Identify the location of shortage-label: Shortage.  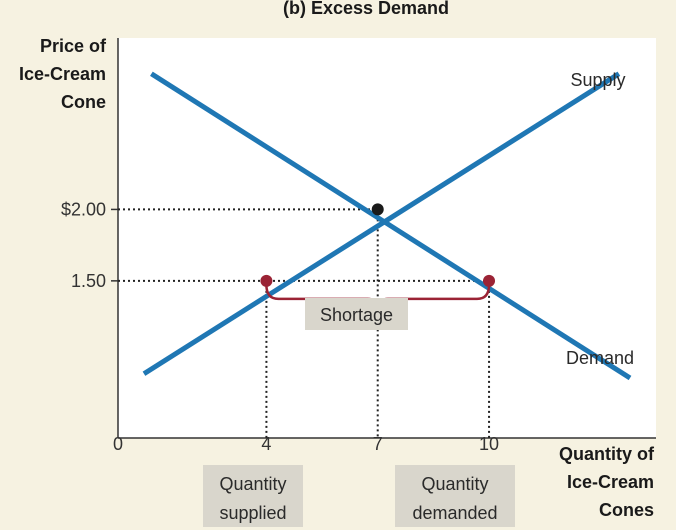
(356, 315).